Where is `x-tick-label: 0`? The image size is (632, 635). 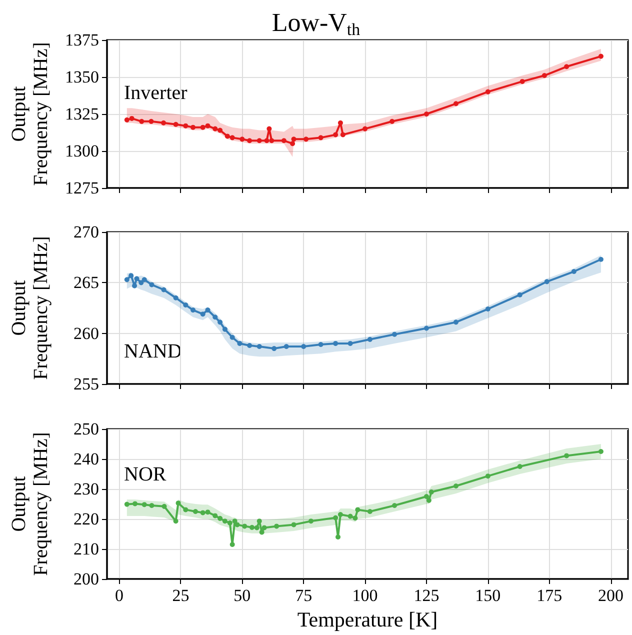
x-tick-label: 0 is located at coordinates (119, 595).